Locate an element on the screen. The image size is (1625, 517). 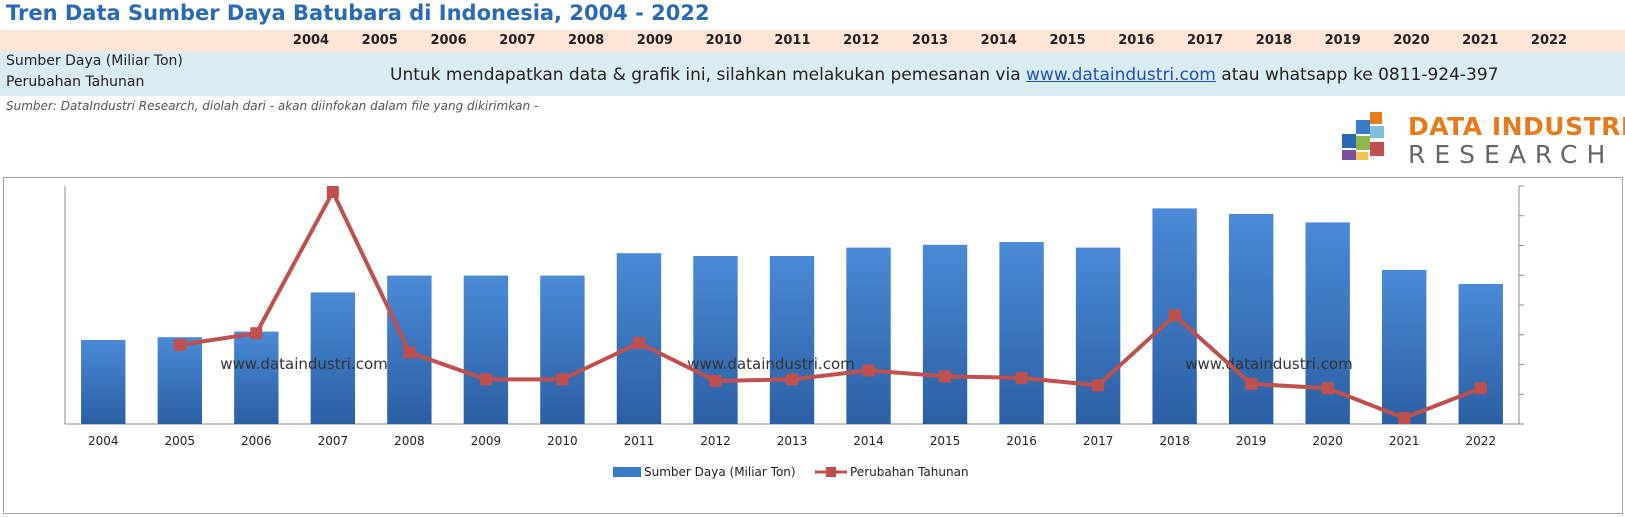
year-header-2005: 2005 is located at coordinates (379, 40).